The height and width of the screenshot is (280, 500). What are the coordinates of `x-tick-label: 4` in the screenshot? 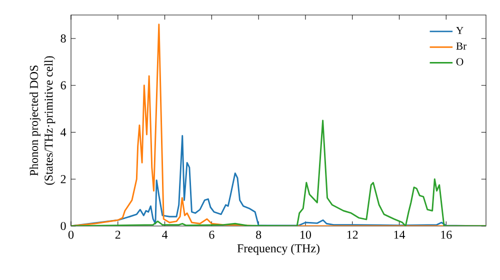 It's located at (165, 234).